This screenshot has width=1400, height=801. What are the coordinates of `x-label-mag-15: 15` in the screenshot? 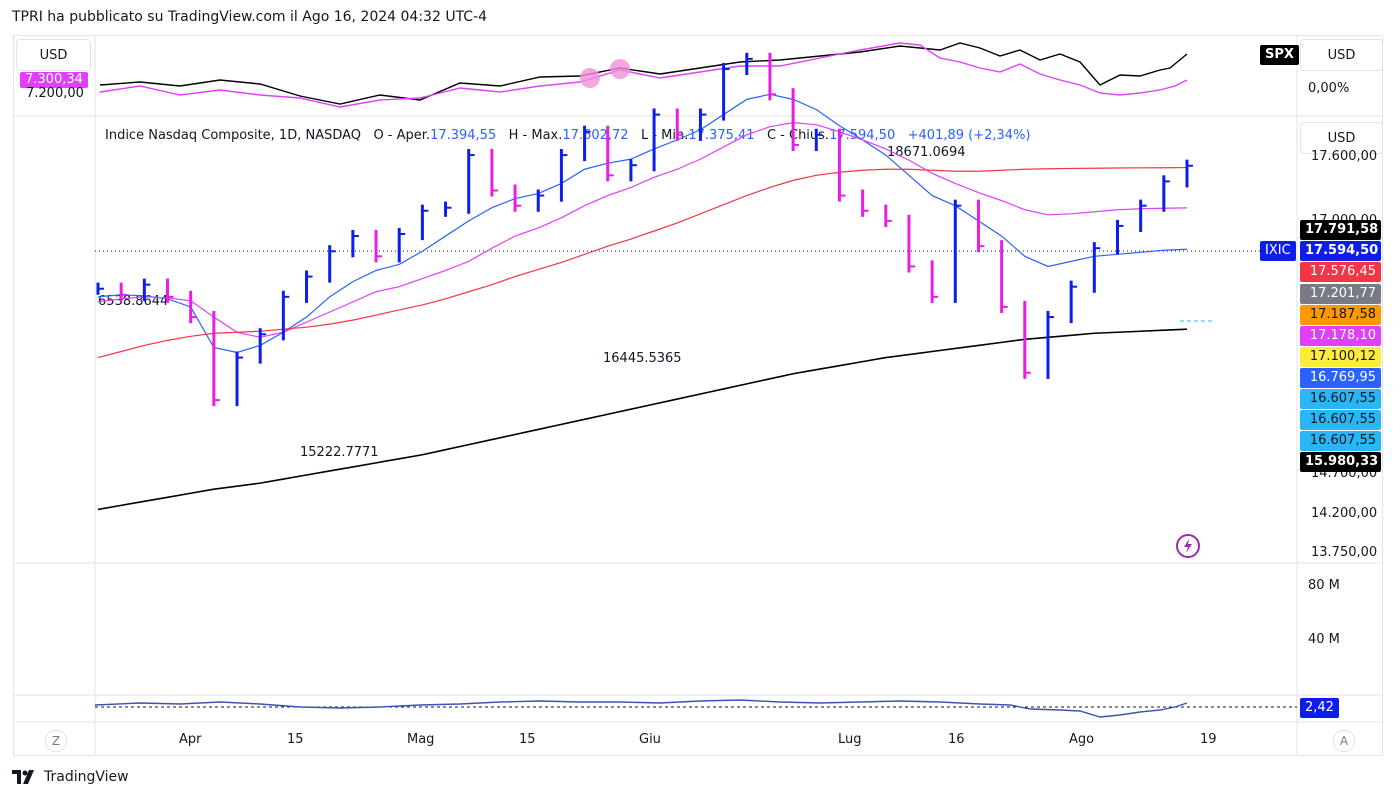 It's located at (527, 739).